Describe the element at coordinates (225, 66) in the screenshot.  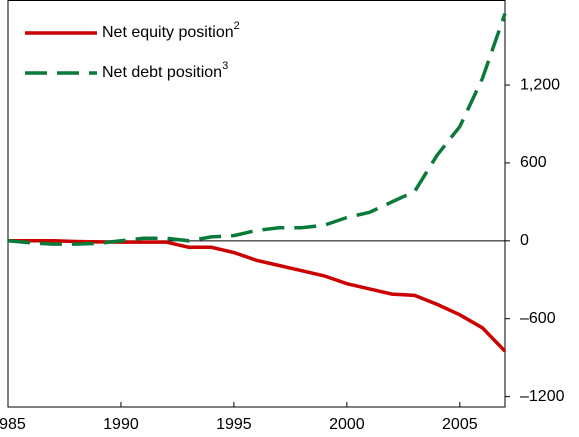
I see `legend-superscript: 3` at that location.